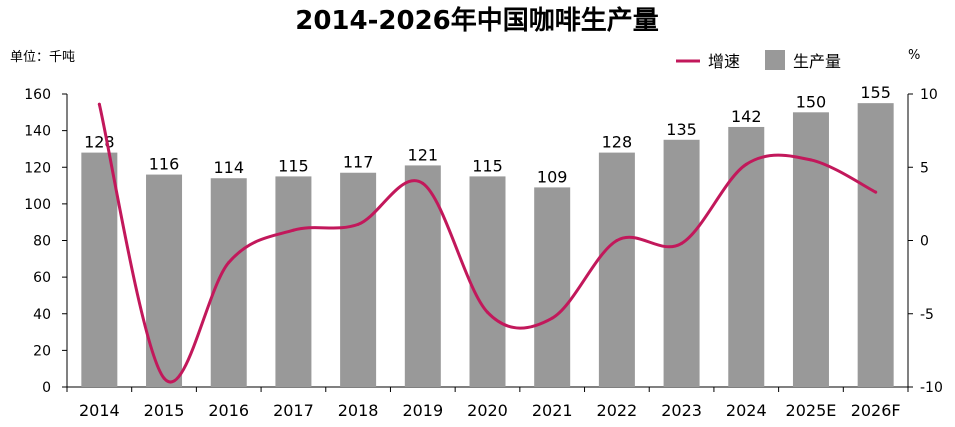 Image resolution: width=955 pixels, height=427 pixels. I want to click on x-category-label: 2023, so click(681, 410).